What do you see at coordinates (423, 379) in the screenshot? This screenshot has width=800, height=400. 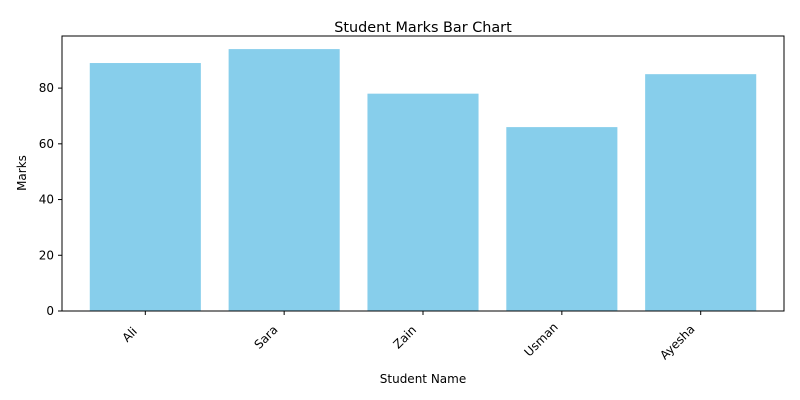 I see `x-axis-label: Student Name` at bounding box center [423, 379].